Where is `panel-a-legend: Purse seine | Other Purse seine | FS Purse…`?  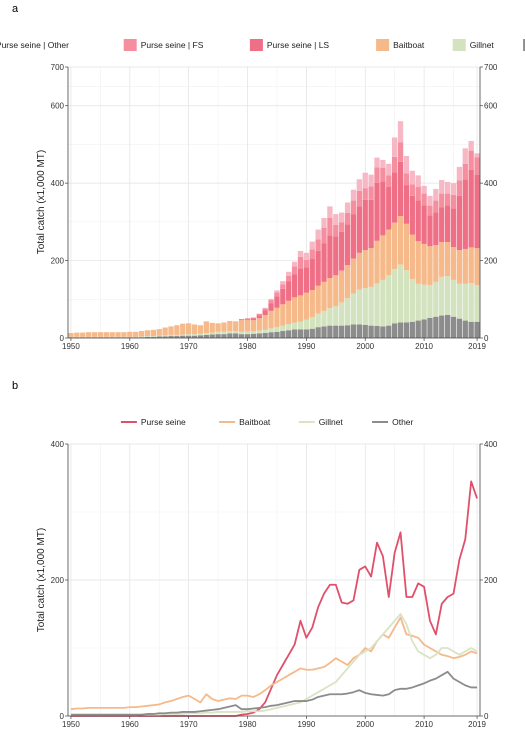
panel-a-legend: Purse seine | Other Purse seine | FS Purse… is located at coordinates (262, 45).